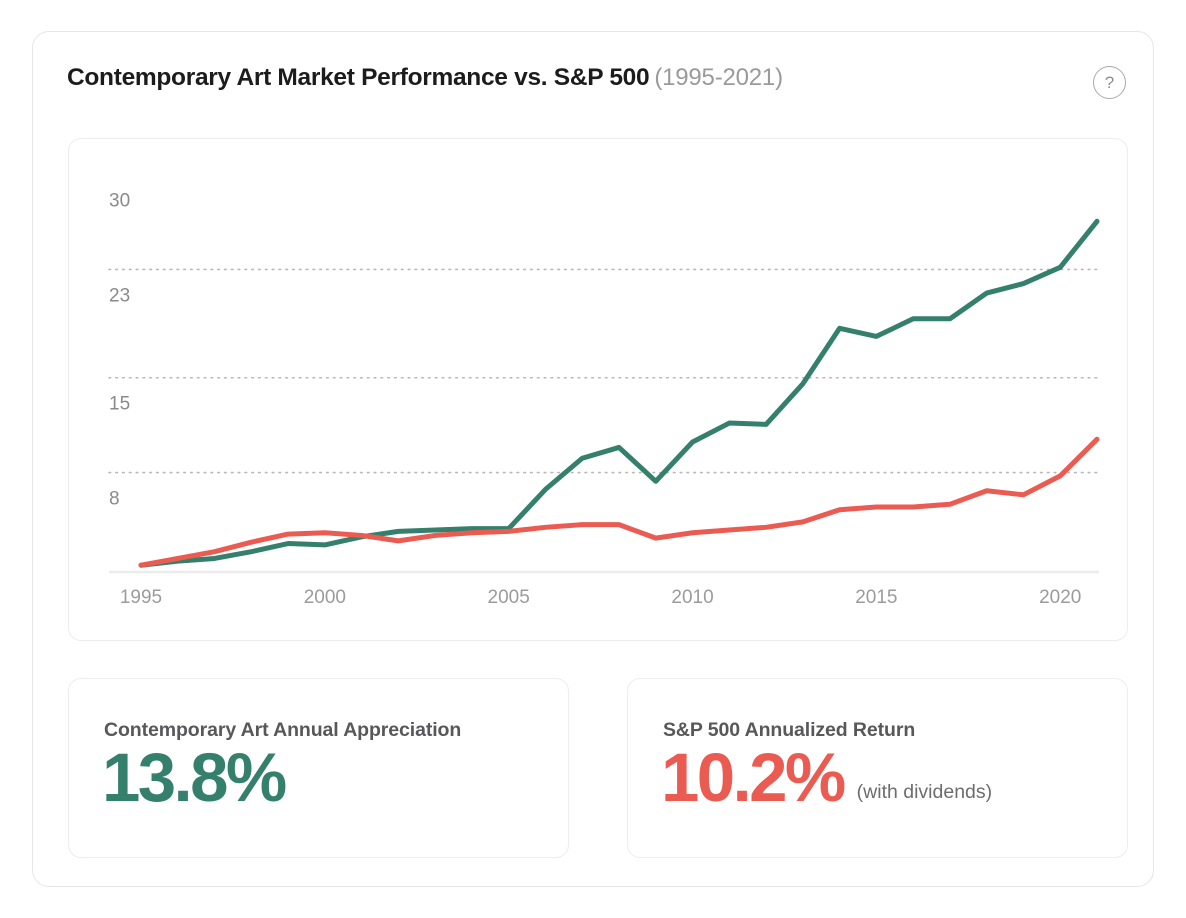 Image resolution: width=1186 pixels, height=918 pixels. I want to click on y-axis-tick-label: 23, so click(119, 295).